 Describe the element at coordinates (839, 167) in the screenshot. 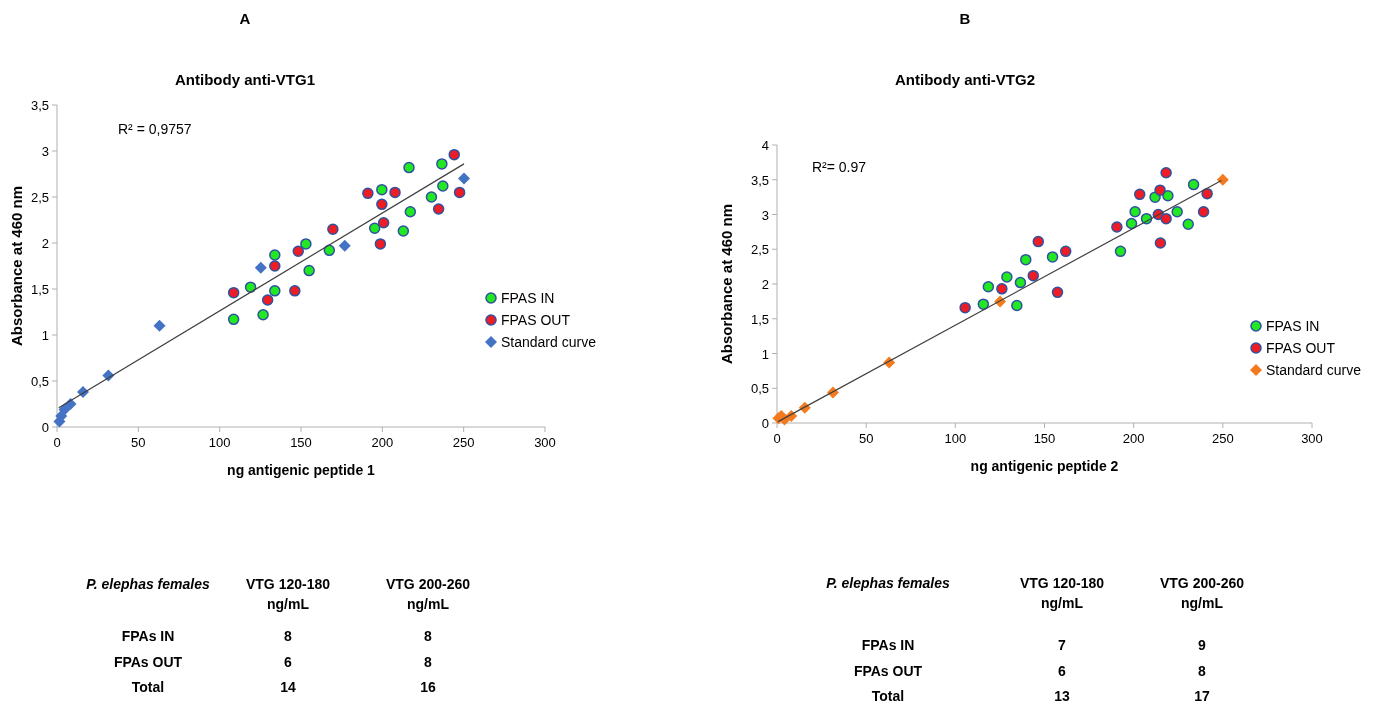

I see `annotation: R²= 0.97` at that location.